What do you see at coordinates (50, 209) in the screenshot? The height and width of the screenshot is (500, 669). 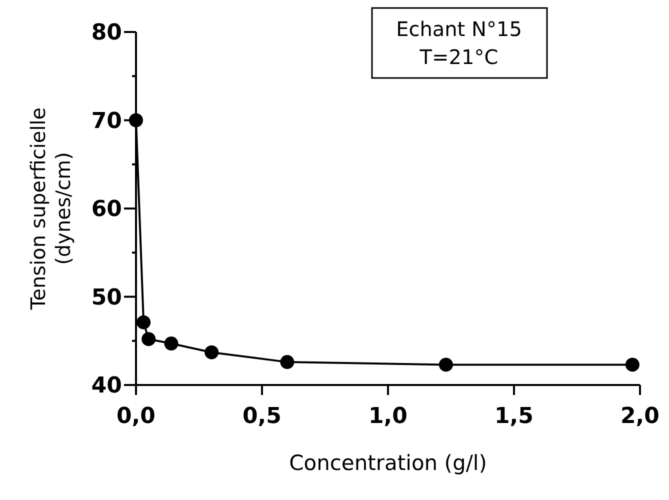 I see `y-axis-title: Tension superficielle (dynes/cm)` at bounding box center [50, 209].